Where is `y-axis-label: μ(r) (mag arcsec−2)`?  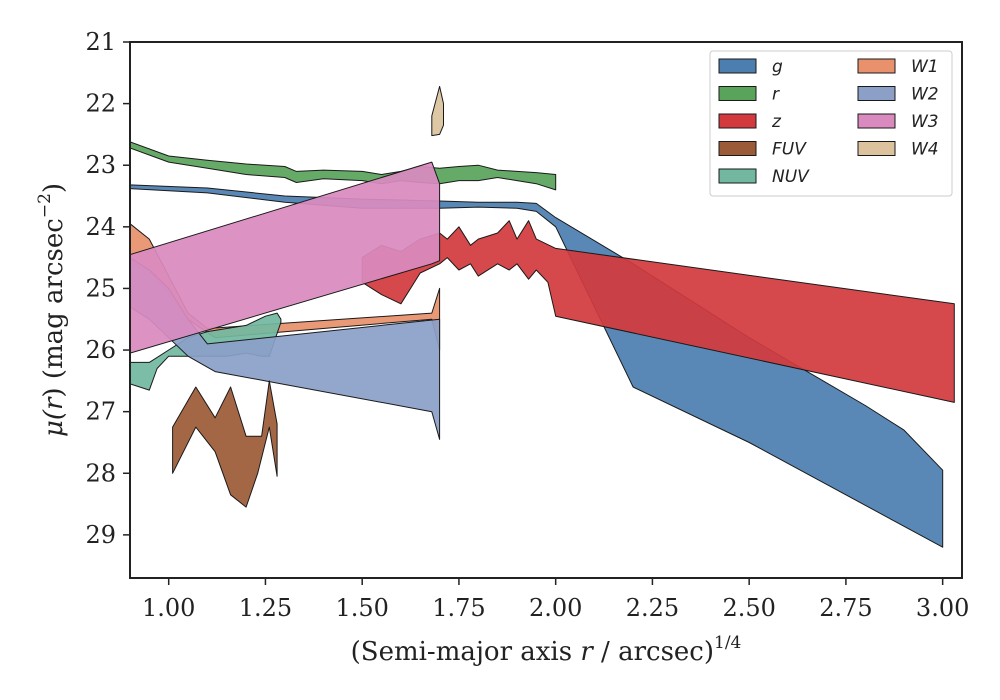
y-axis-label: μ(r) (mag arcsec−2) is located at coordinates (52, 310).